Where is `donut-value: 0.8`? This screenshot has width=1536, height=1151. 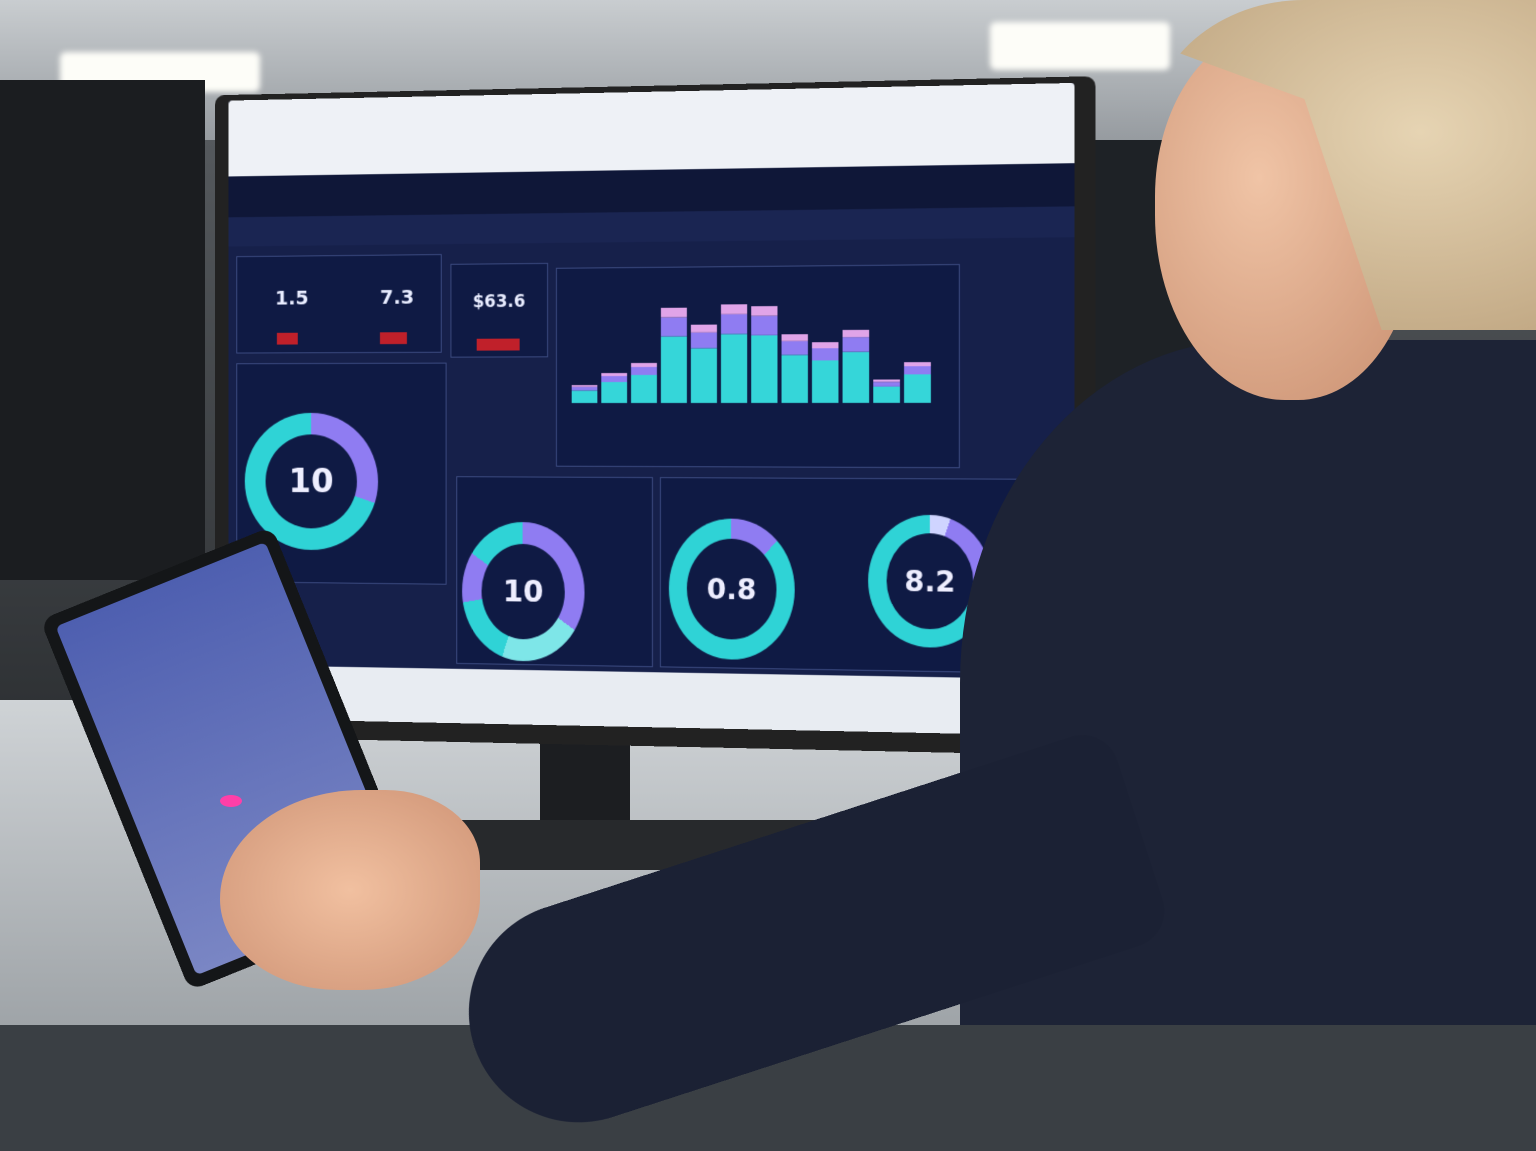 donut-value: 0.8 is located at coordinates (731, 589).